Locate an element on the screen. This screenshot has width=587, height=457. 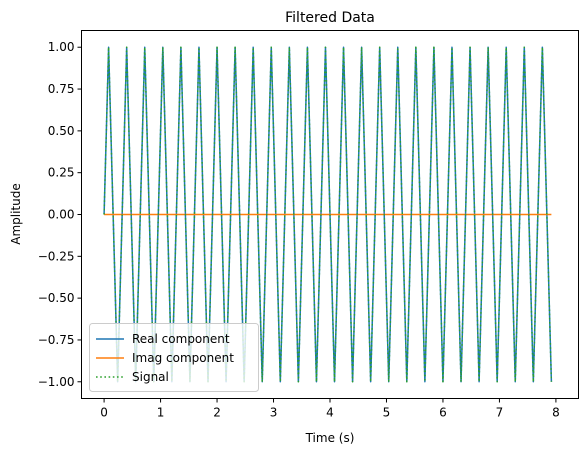
y-axis-label: Amplitude is located at coordinates (16, 214).